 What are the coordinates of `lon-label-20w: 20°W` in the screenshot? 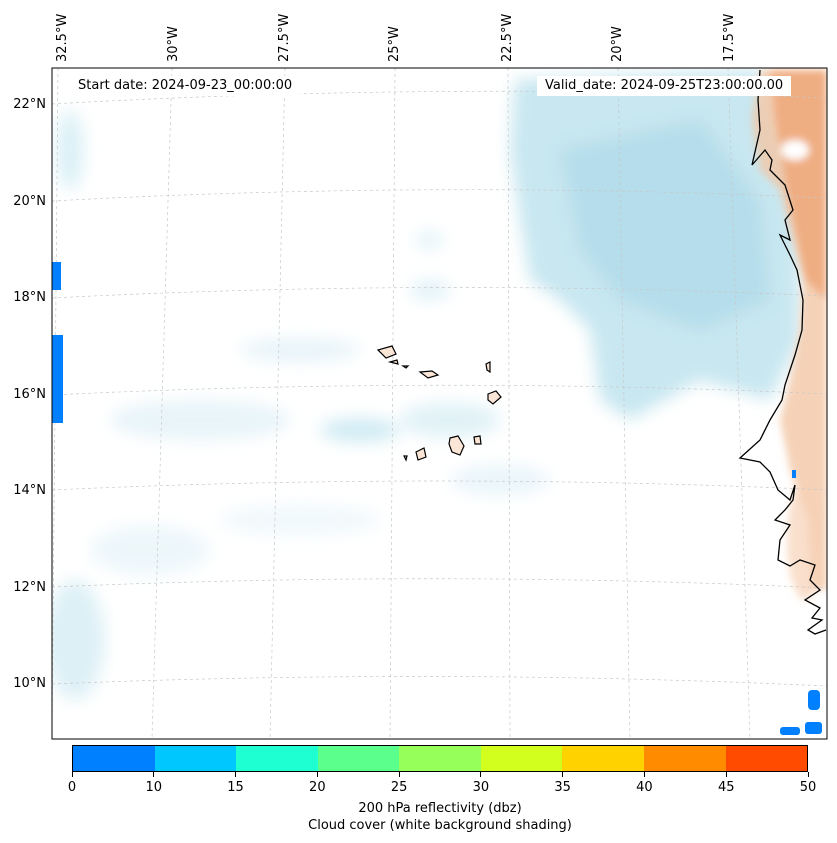 It's located at (617, 44).